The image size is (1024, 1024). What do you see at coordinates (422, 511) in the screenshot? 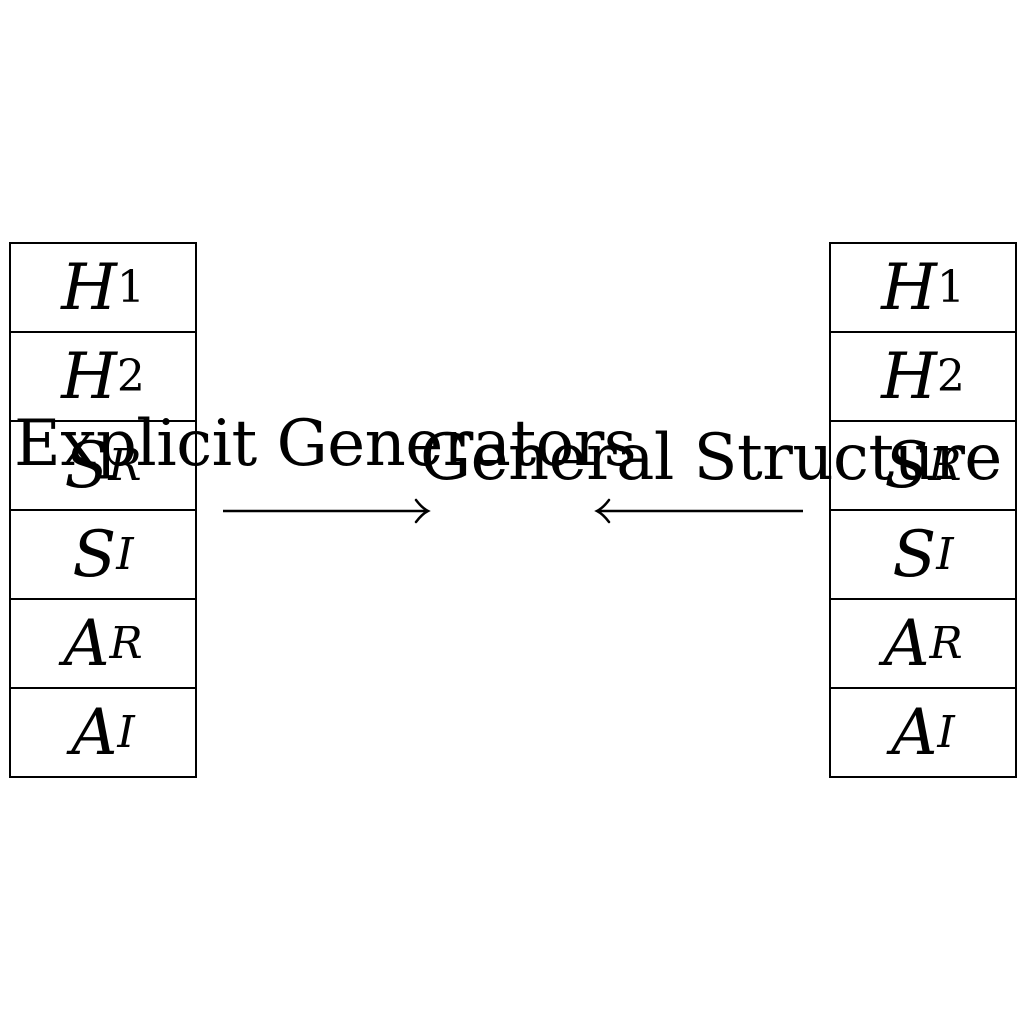
I see `right-arrow-head` at bounding box center [422, 511].